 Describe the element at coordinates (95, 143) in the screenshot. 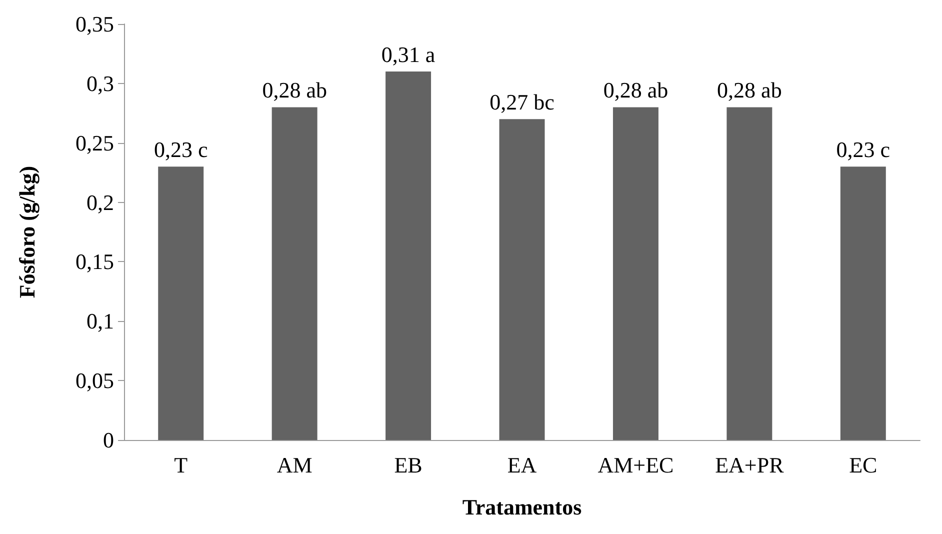

I see `y-tick-label: 0,25` at that location.